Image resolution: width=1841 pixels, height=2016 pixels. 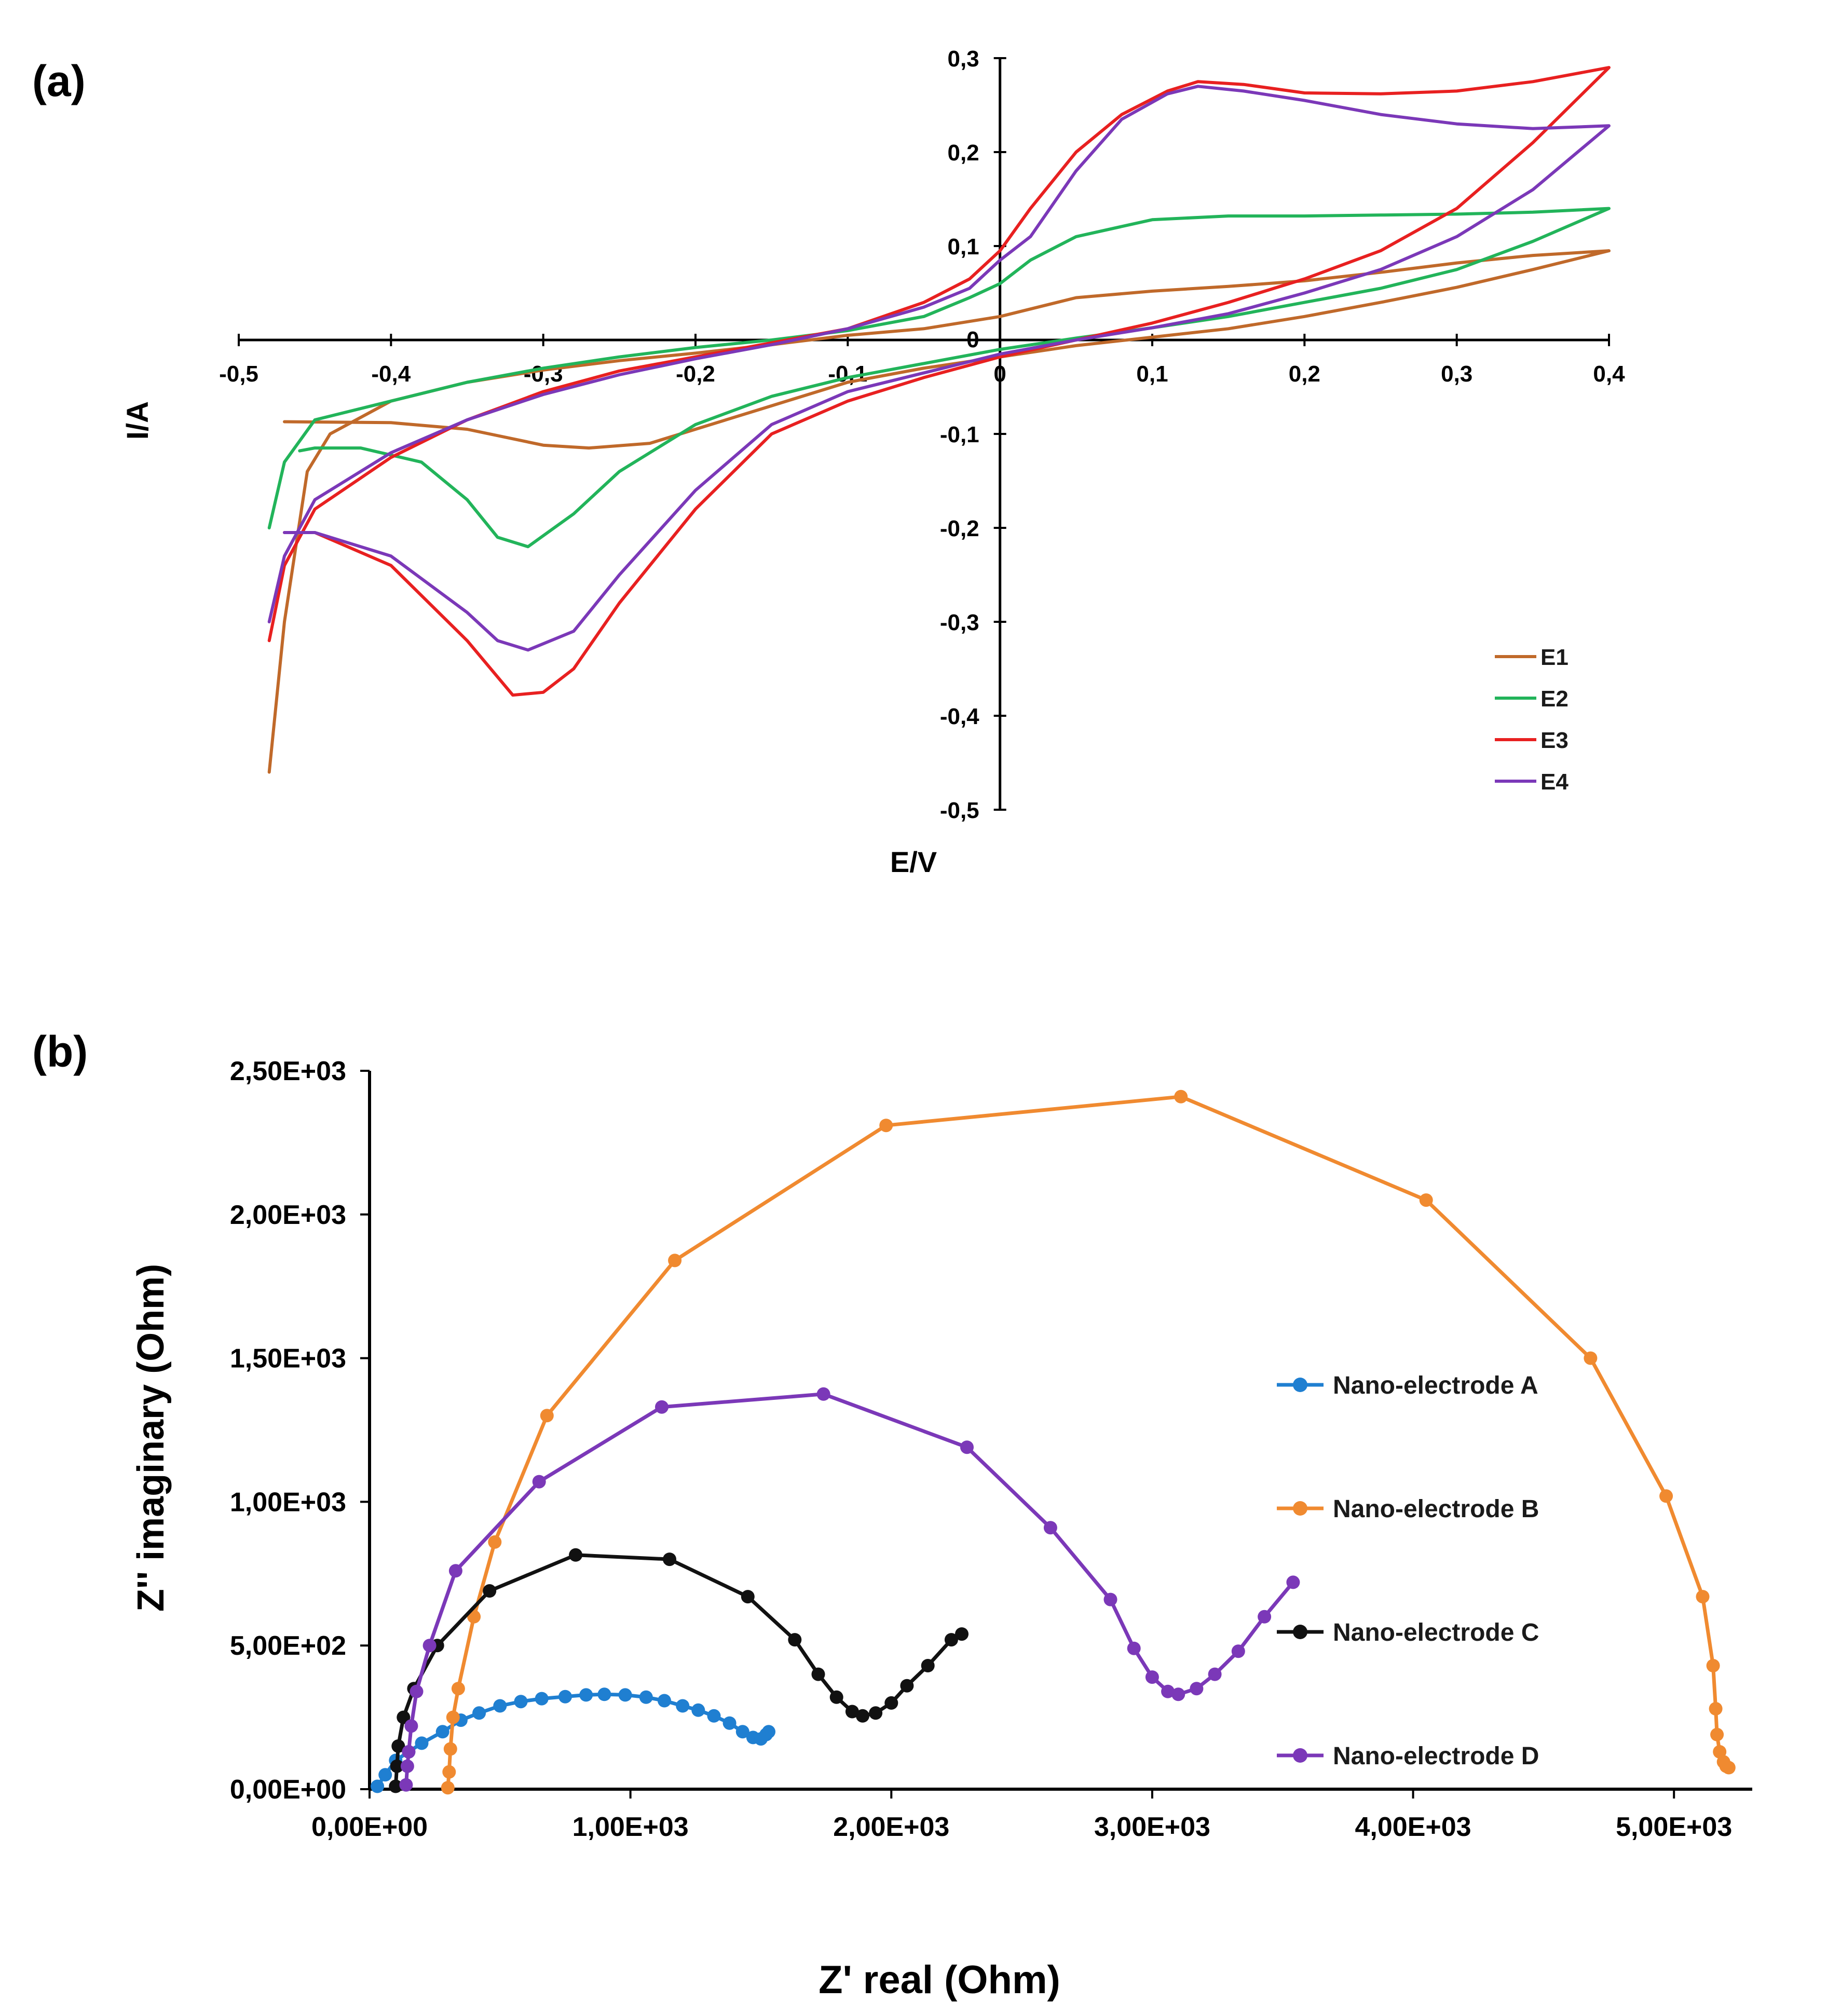 What do you see at coordinates (1554, 658) in the screenshot?
I see `legend-label-e1: E1` at bounding box center [1554, 658].